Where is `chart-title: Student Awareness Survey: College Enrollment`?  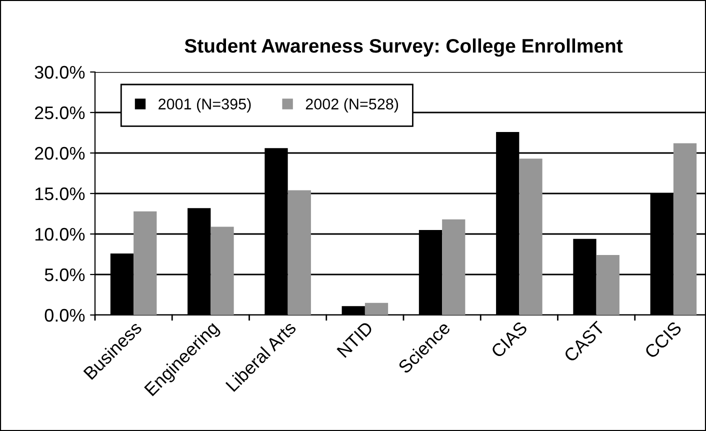 chart-title: Student Awareness Survey: College Enrollment is located at coordinates (403, 47).